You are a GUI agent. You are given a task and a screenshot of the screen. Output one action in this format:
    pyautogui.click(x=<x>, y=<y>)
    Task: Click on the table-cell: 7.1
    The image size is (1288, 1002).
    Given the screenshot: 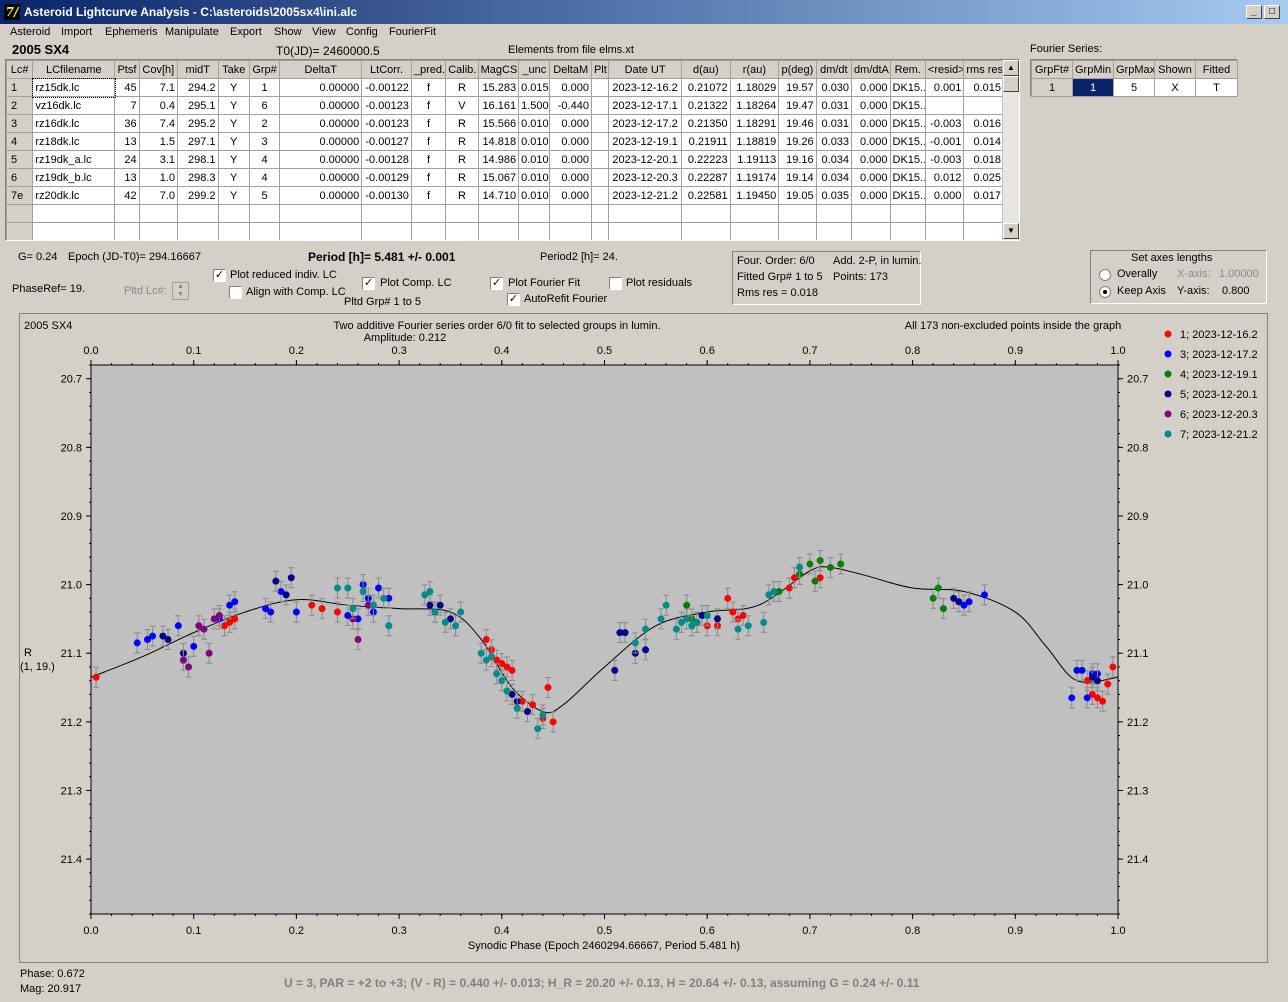 What is the action you would take?
    pyautogui.click(x=158, y=87)
    